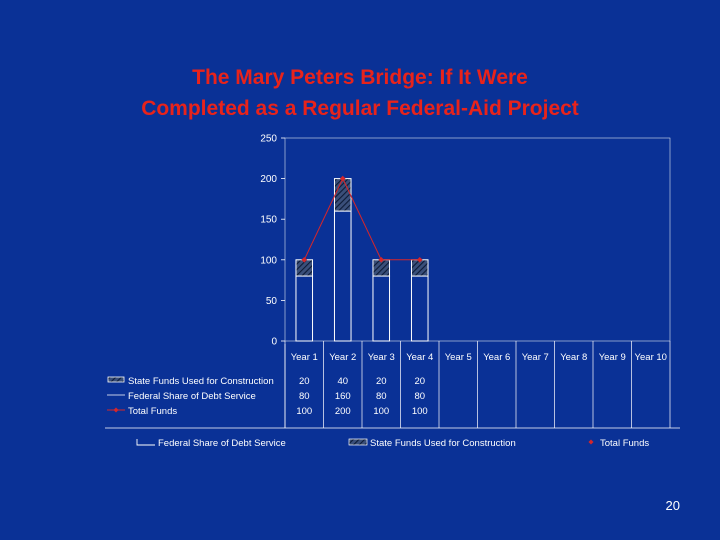 The height and width of the screenshot is (540, 720). I want to click on legend-label: Total Funds, so click(624, 443).